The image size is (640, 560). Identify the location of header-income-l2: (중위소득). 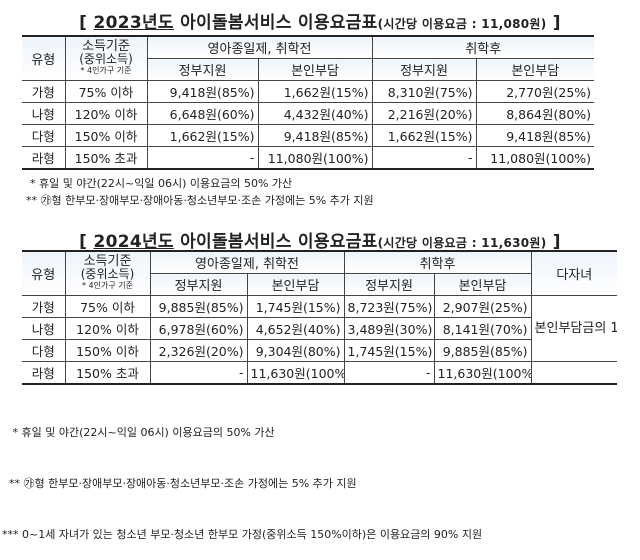
(107, 273).